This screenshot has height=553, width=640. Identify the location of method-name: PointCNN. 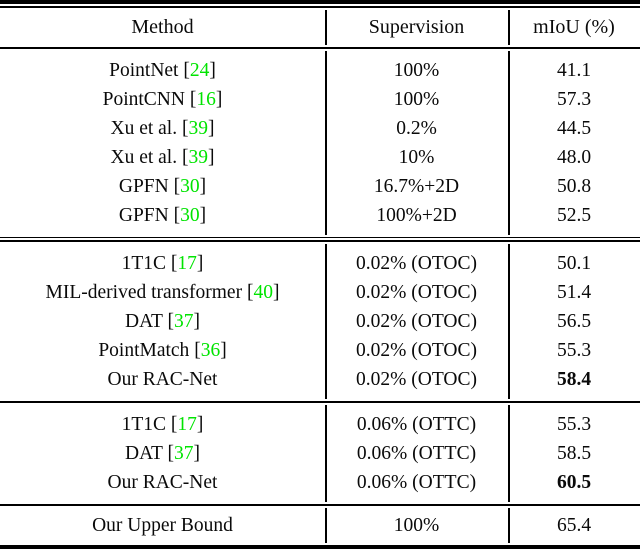
(143, 99).